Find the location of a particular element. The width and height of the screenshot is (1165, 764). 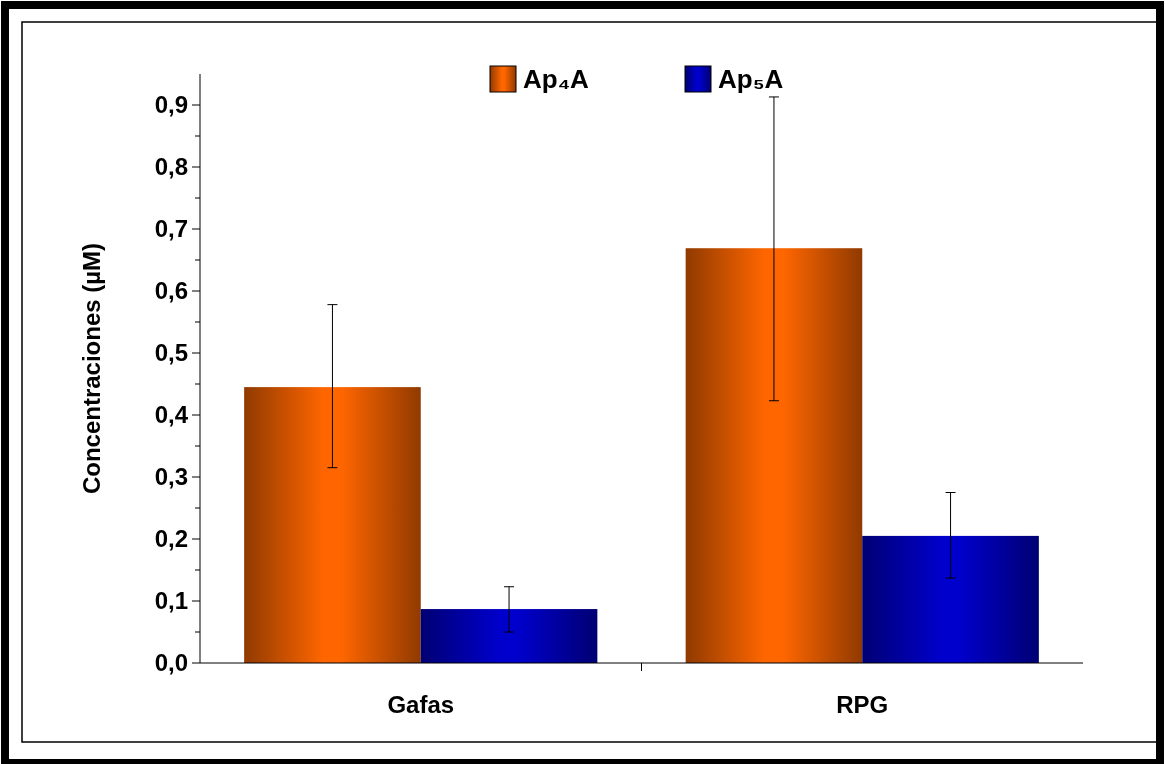

y-tick-label: 0,9 is located at coordinates (171, 105).